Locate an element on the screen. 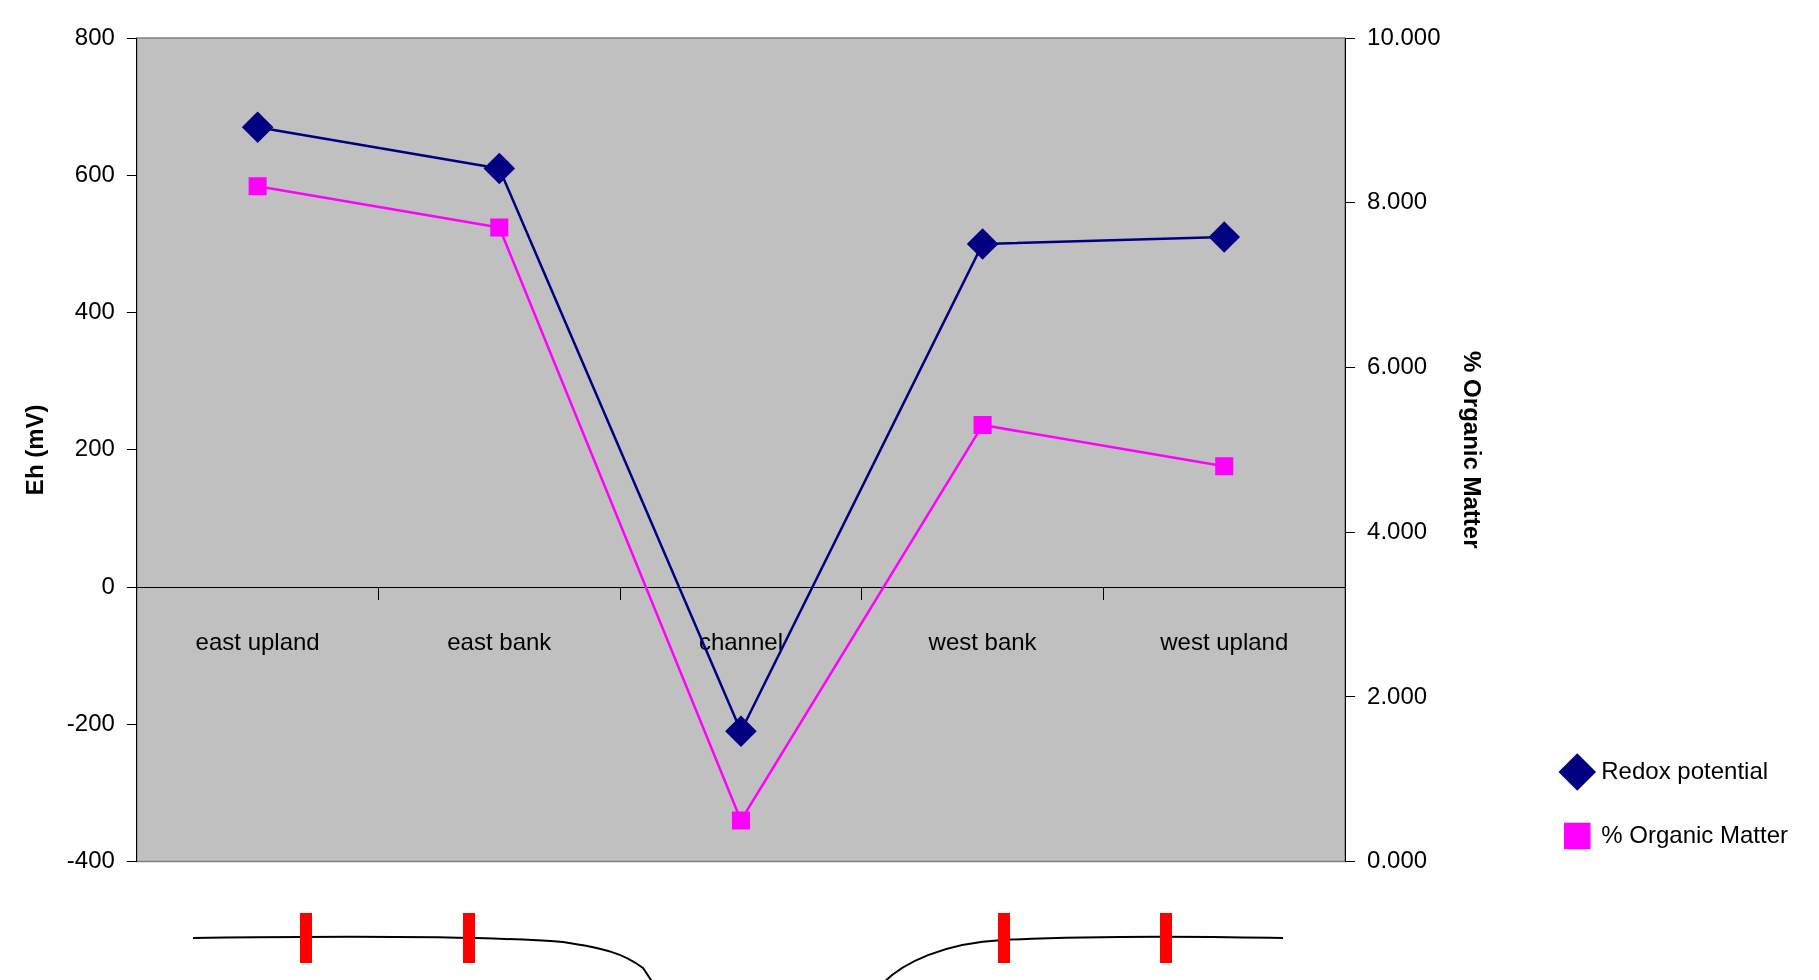  x-tick-label: east upland is located at coordinates (257, 642).